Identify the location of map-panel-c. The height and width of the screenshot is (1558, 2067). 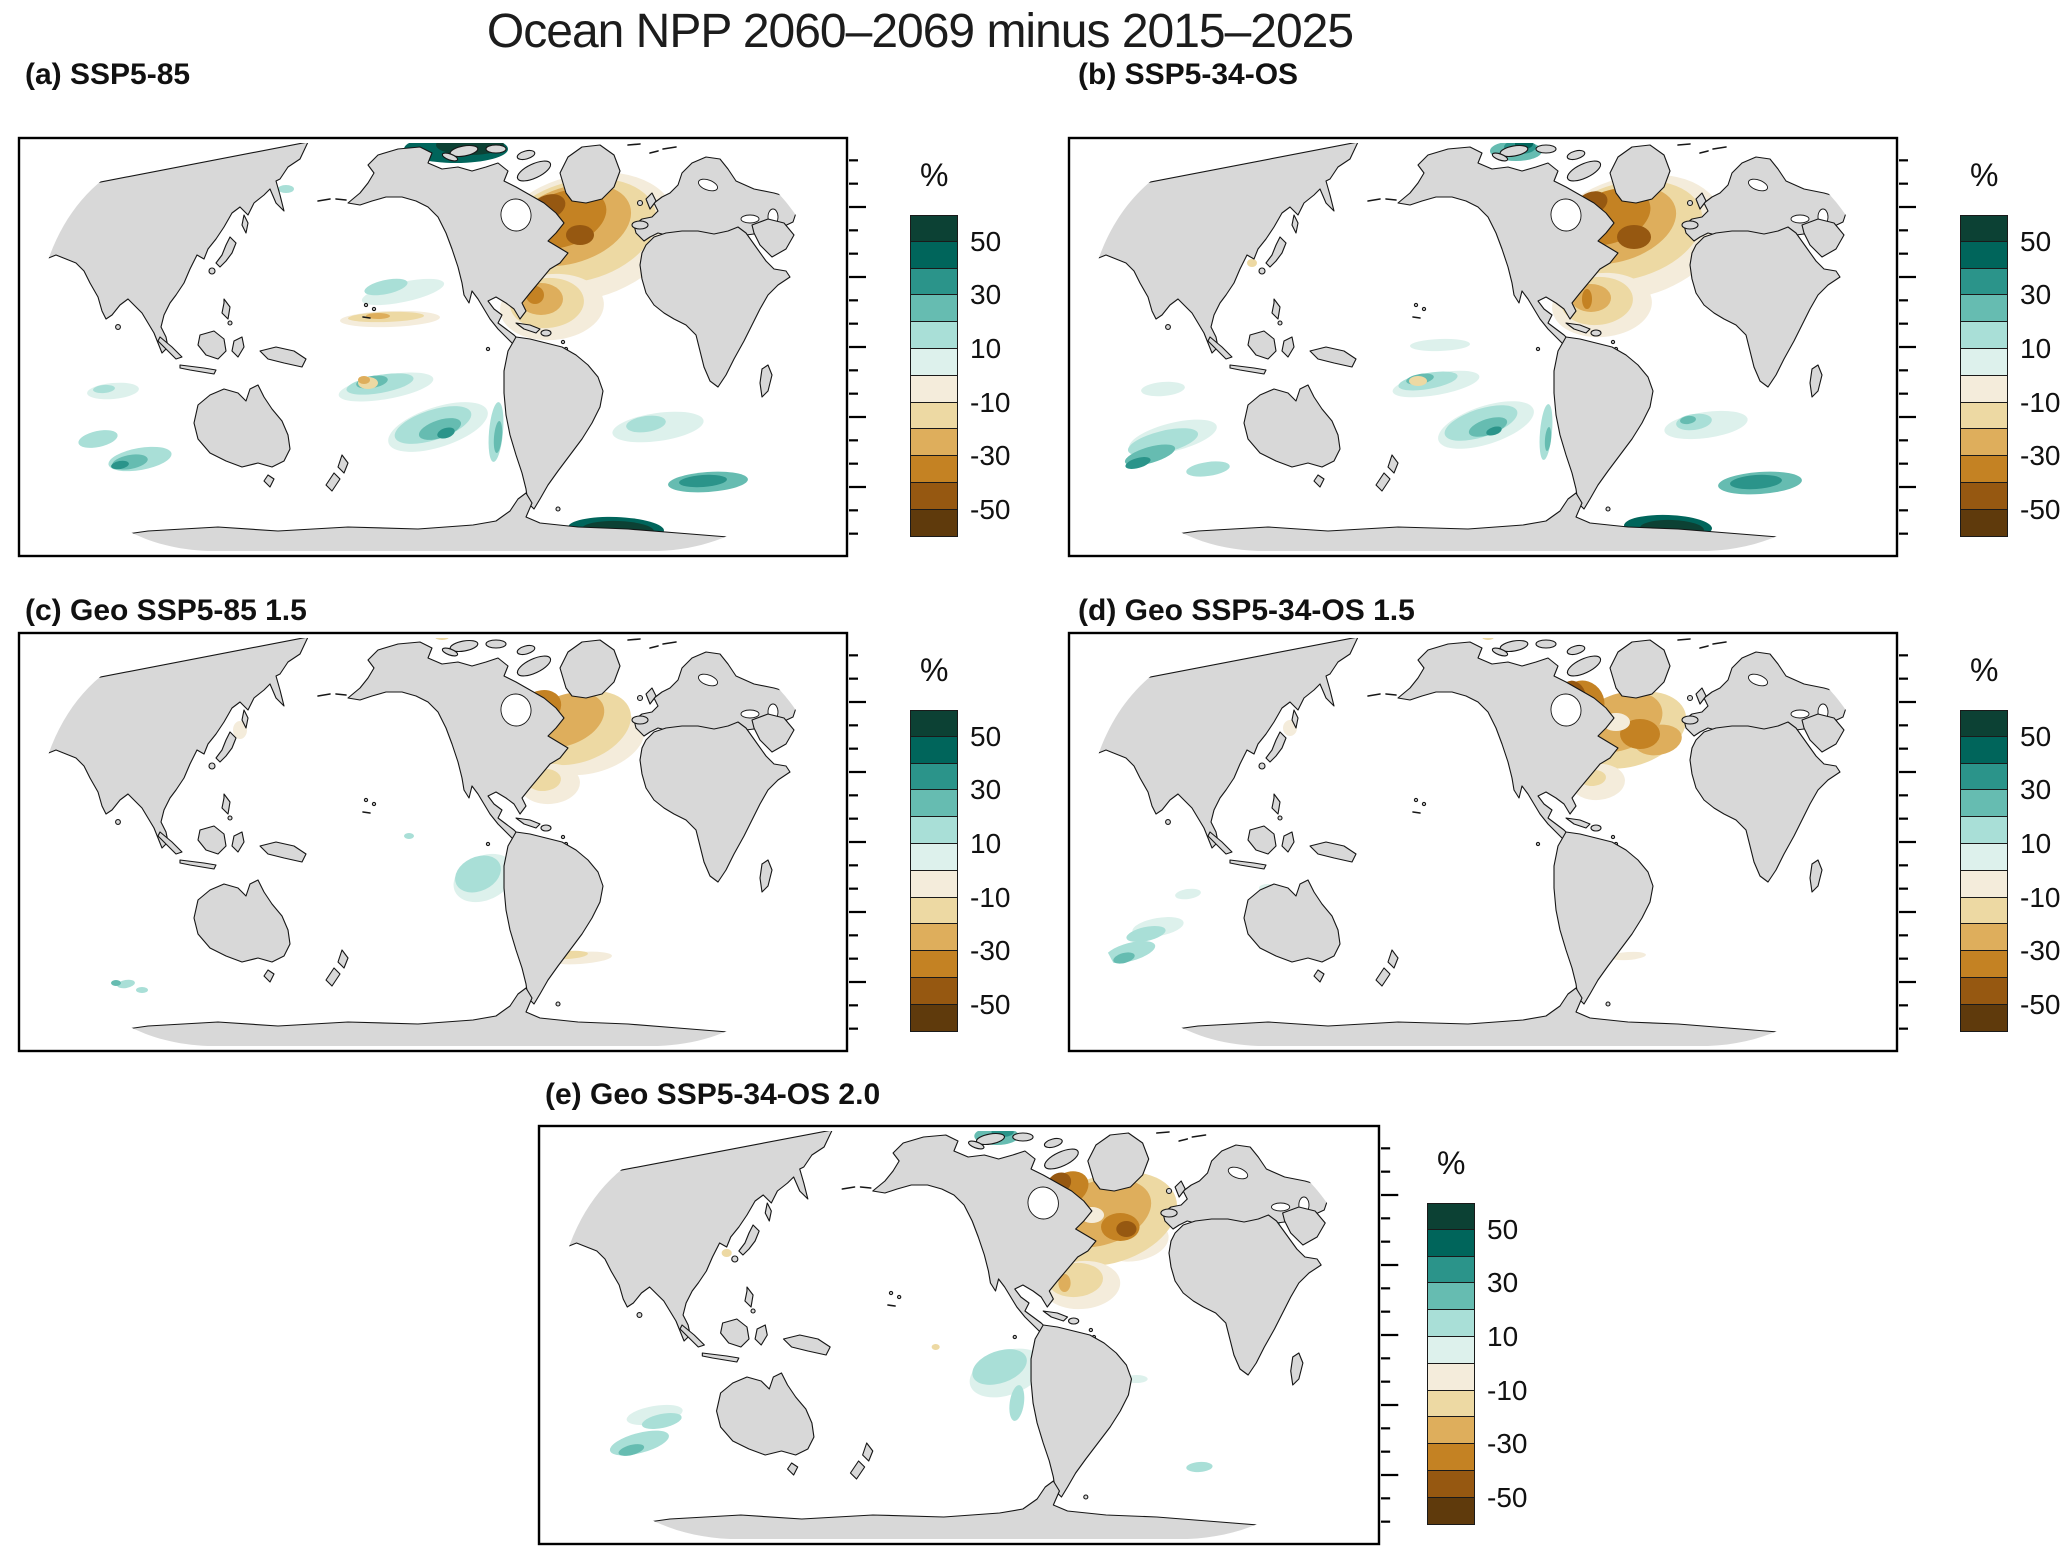
(441, 842).